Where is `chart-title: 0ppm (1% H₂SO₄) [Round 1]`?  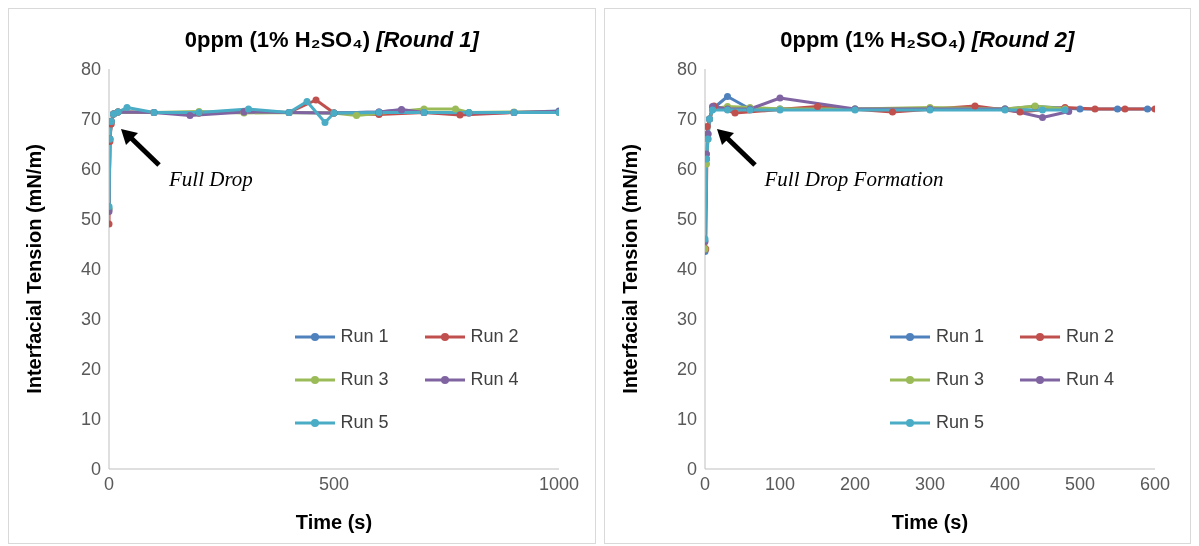
chart-title: 0ppm (1% H₂SO₄) [Round 1] is located at coordinates (332, 40).